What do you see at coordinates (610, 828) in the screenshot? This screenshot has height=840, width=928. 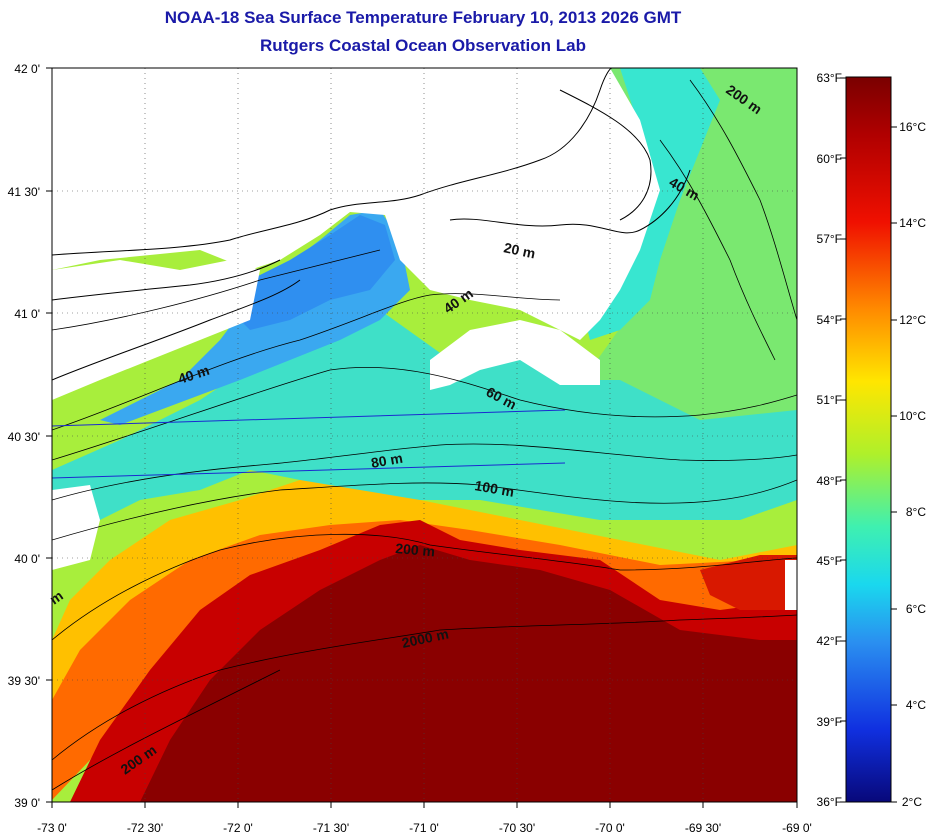 I see `lon-label: -70 0'` at bounding box center [610, 828].